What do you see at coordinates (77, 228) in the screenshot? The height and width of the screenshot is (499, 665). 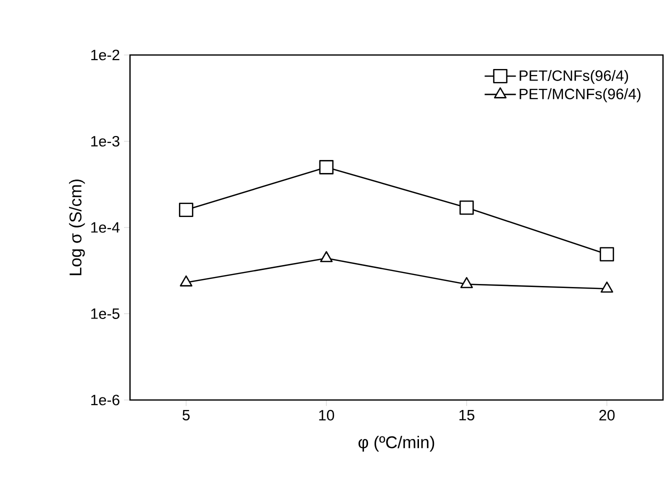 I see `y-axis-title: Log σ (S/cm)` at bounding box center [77, 228].